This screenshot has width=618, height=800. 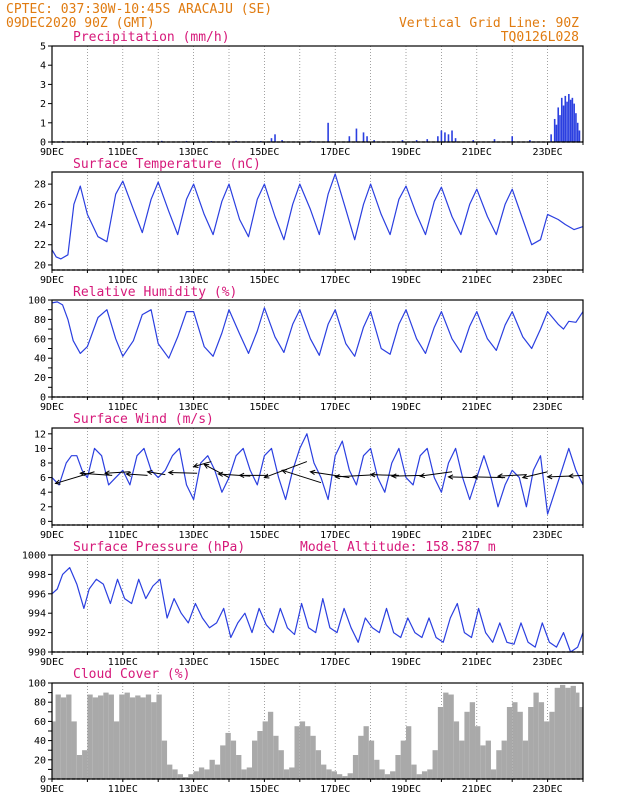 What do you see at coordinates (317, 330) in the screenshot?
I see `rh-line` at bounding box center [317, 330].